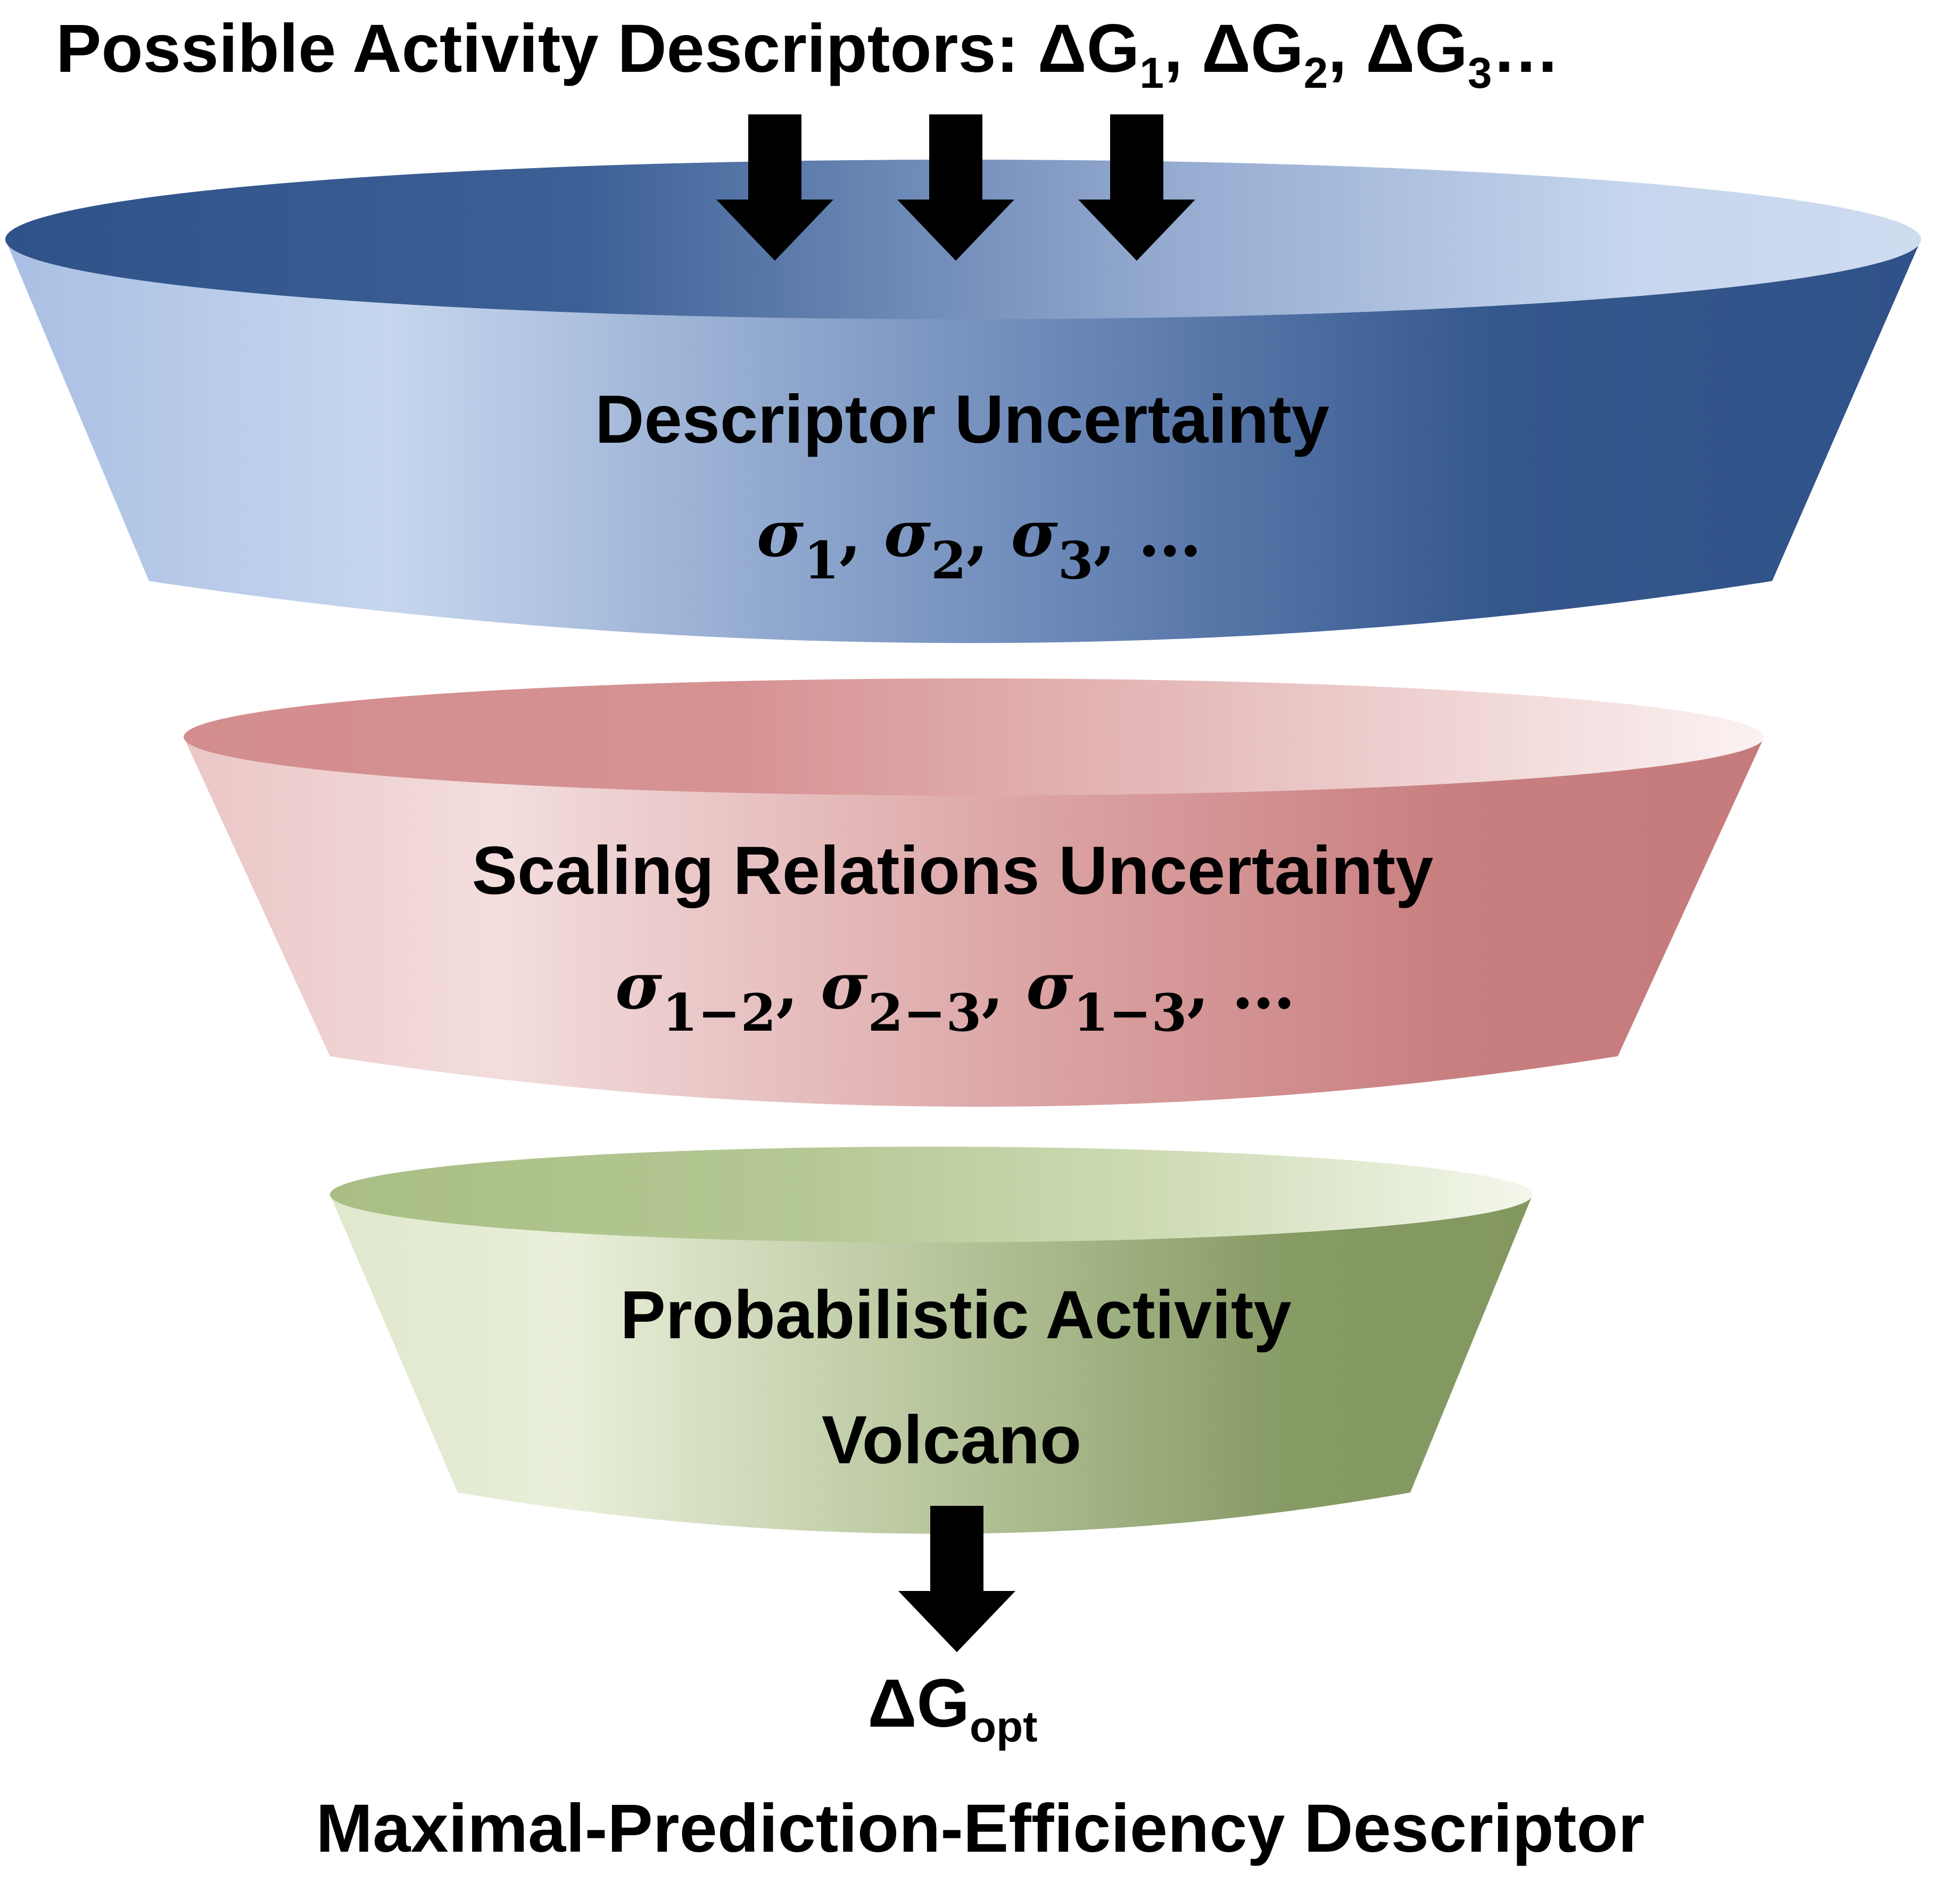 The height and width of the screenshot is (1898, 1960). I want to click on header-prefix: Possible Activity Descriptors:, so click(547, 49).